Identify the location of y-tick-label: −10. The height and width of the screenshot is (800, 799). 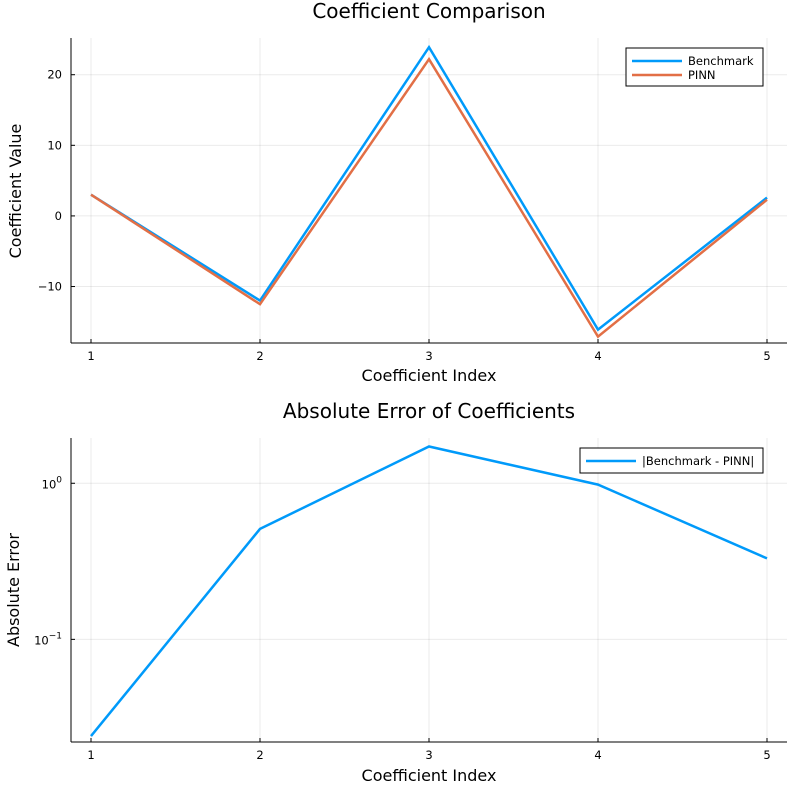
(50, 287).